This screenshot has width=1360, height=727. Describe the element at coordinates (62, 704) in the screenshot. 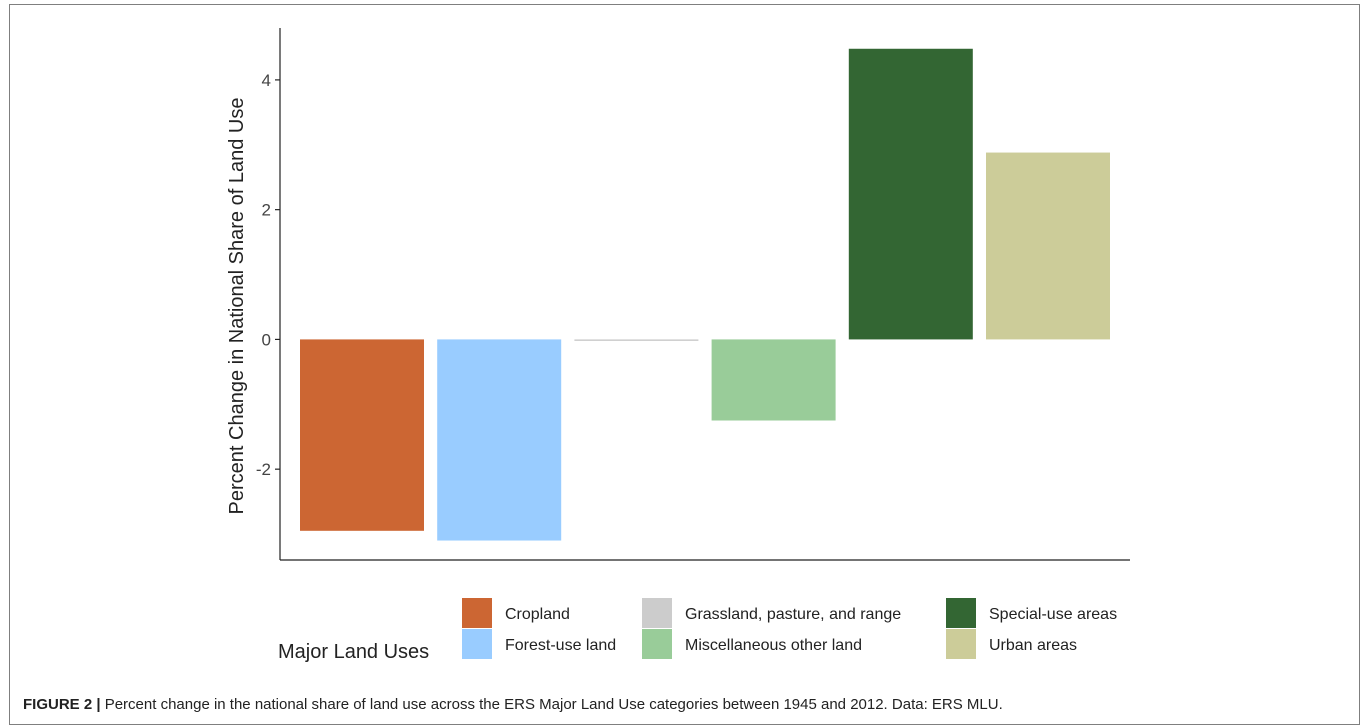

I see `caption-label: FIGURE 2 |` at that location.